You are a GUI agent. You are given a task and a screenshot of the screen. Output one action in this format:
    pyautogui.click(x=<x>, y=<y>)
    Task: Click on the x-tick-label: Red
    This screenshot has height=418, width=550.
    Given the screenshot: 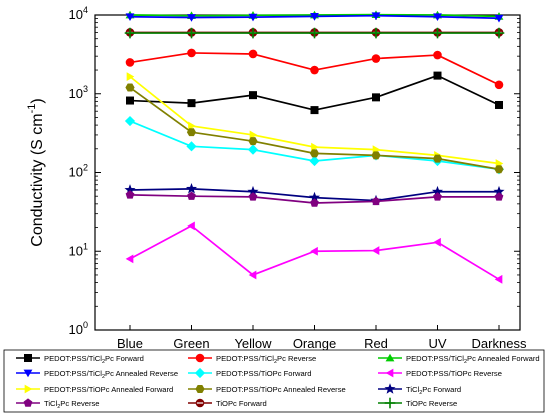 What is the action you would take?
    pyautogui.click(x=376, y=343)
    